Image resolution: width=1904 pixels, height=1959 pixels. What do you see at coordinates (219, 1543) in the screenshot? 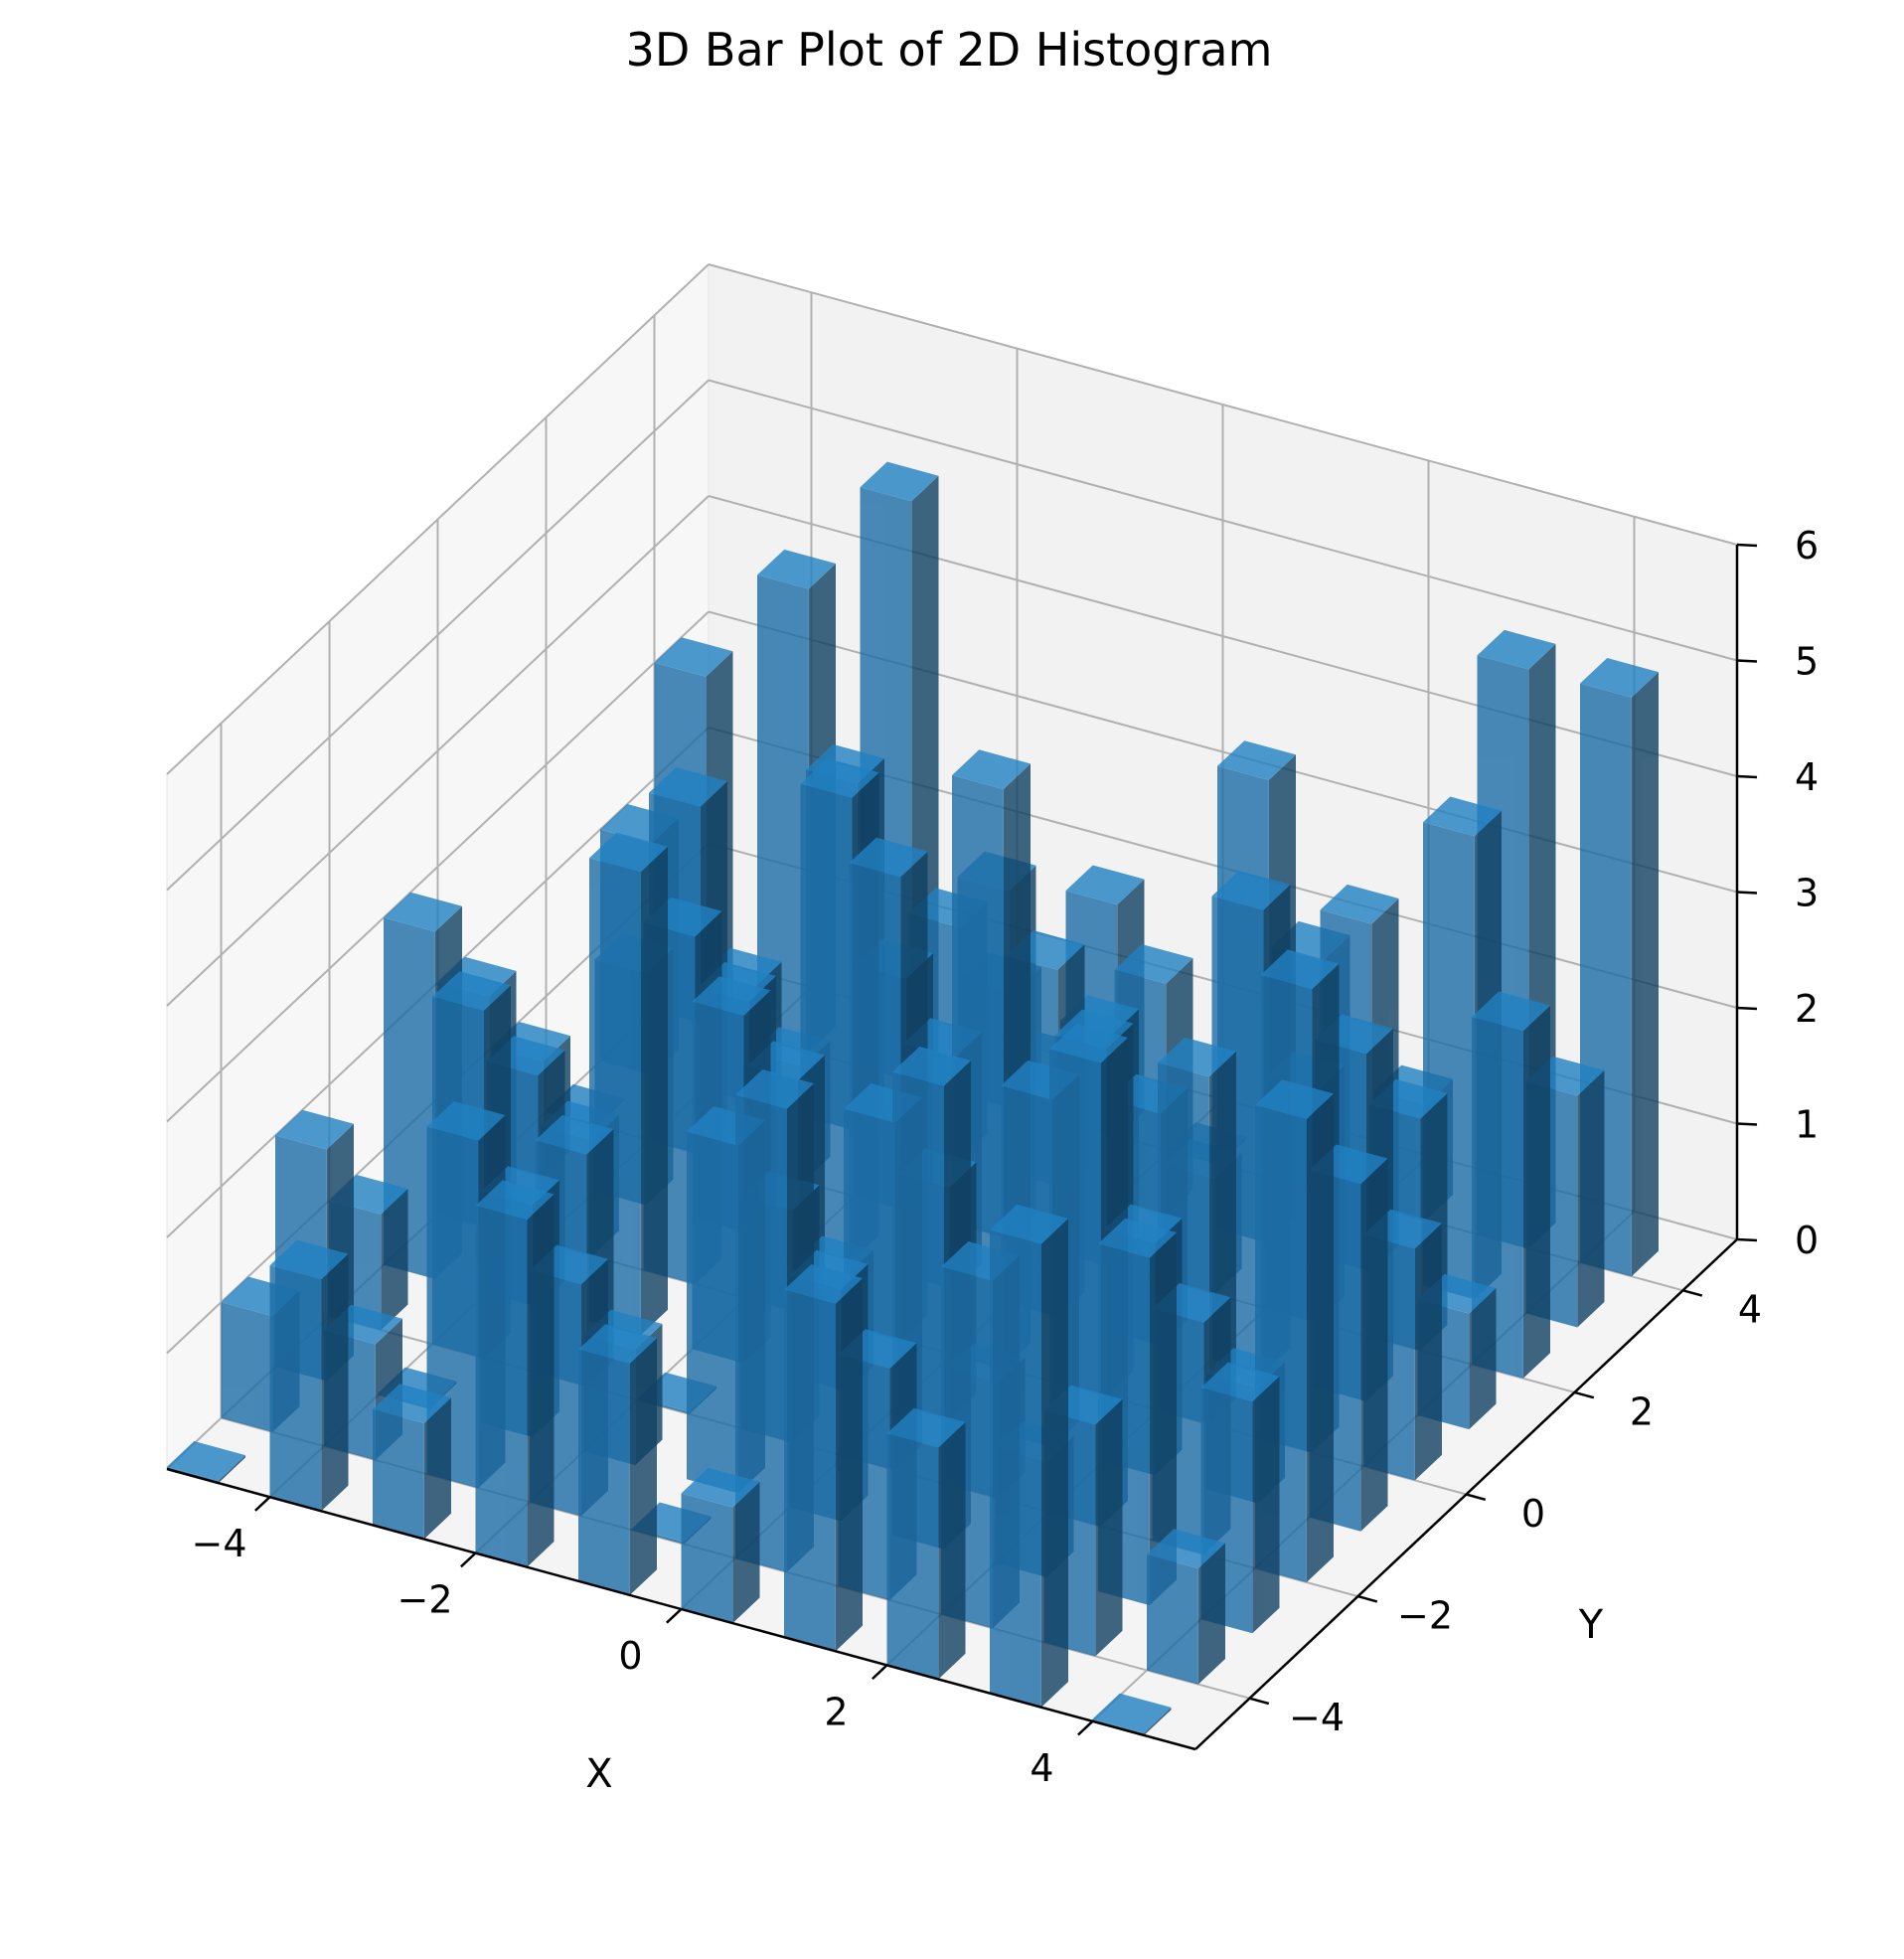
I see `x-tick-label: −4` at bounding box center [219, 1543].